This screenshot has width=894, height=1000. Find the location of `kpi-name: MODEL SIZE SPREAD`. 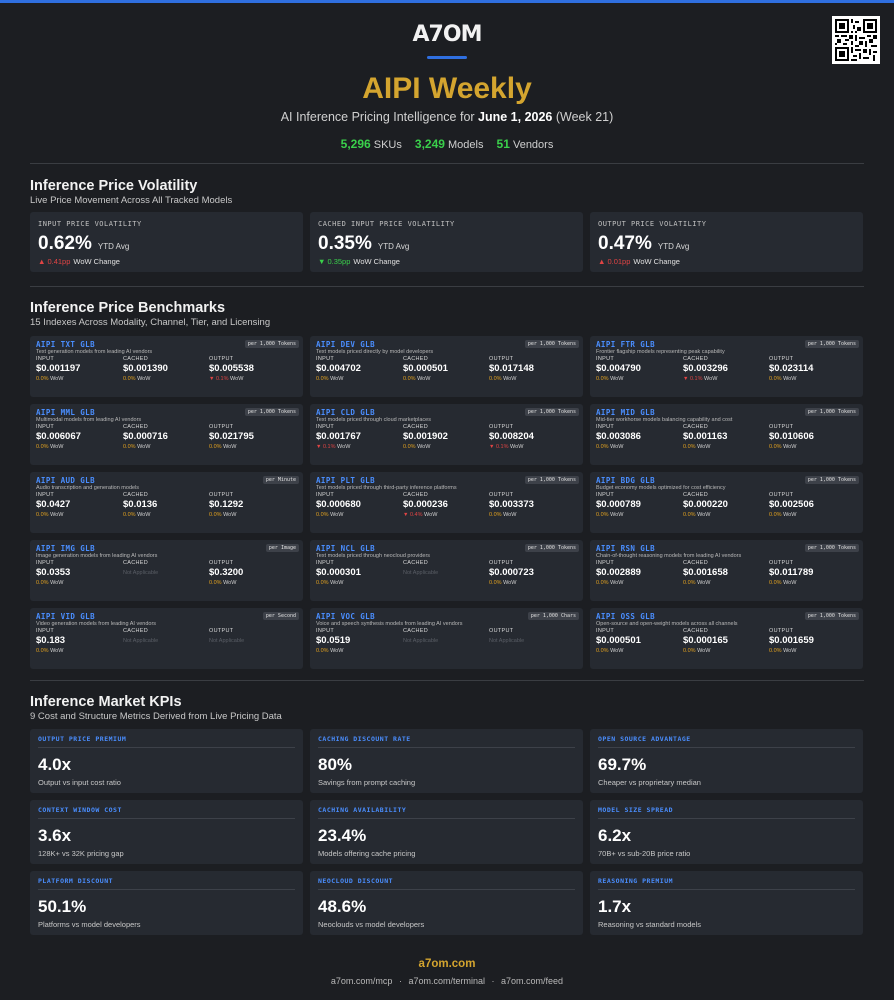

kpi-name: MODEL SIZE SPREAD is located at coordinates (726, 812).